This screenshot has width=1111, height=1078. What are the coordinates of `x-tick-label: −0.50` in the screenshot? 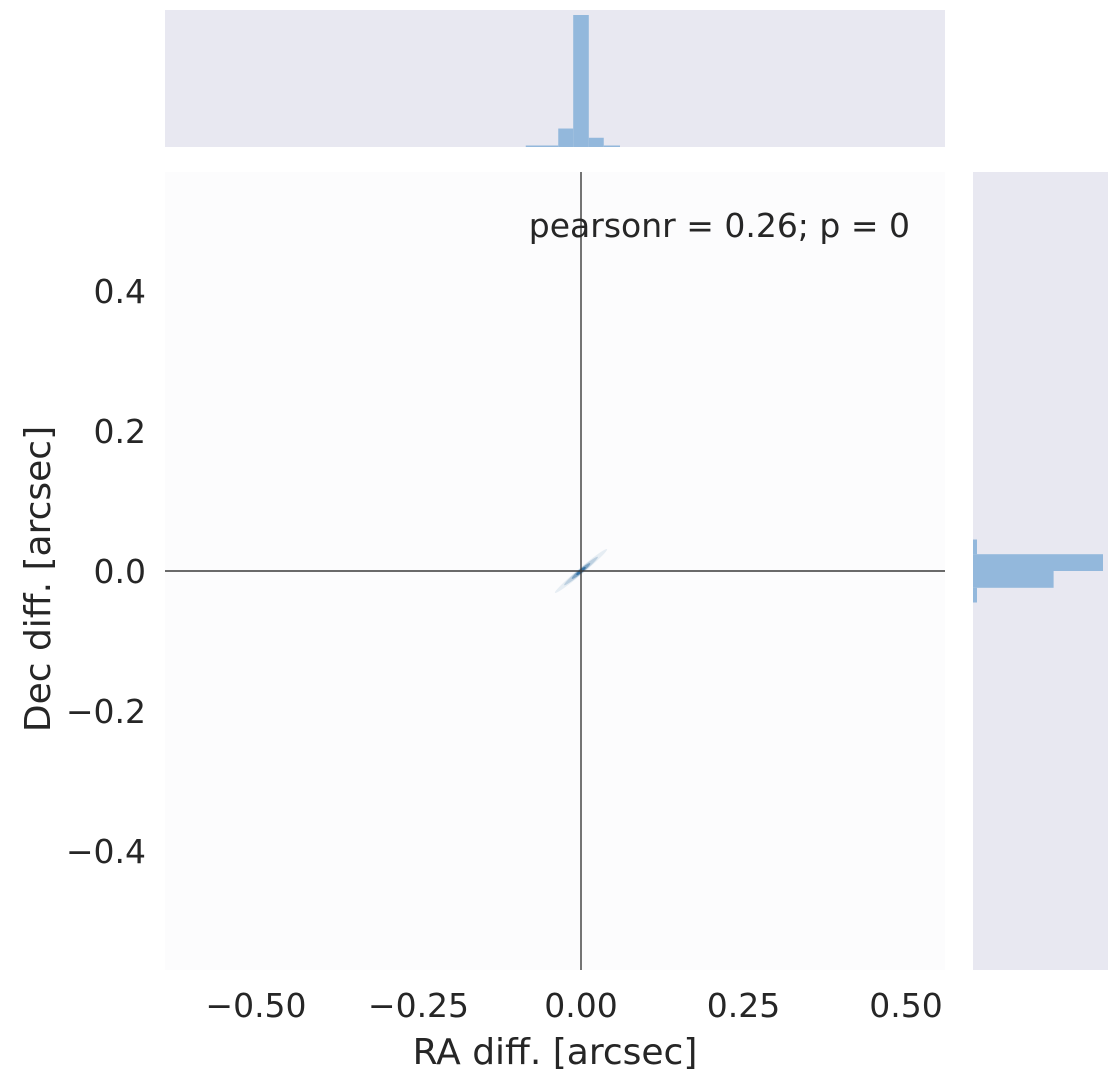 It's located at (255, 1005).